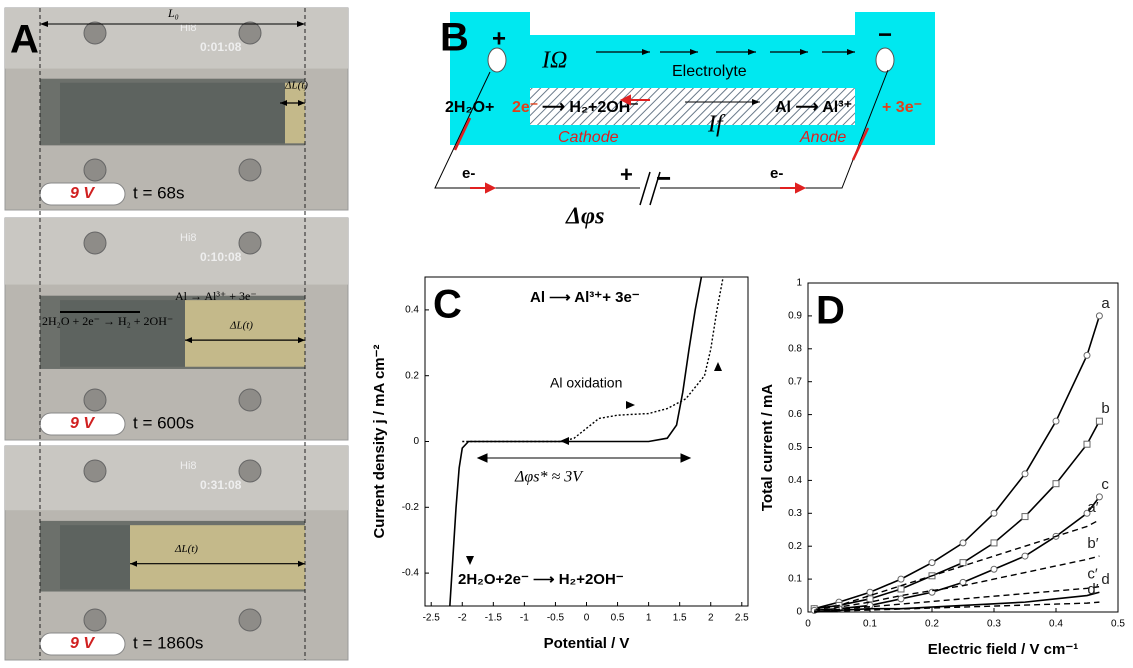 This screenshot has width=1133, height=668. Describe the element at coordinates (795, 348) in the screenshot. I see `y-tick-label: 0.8` at that location.